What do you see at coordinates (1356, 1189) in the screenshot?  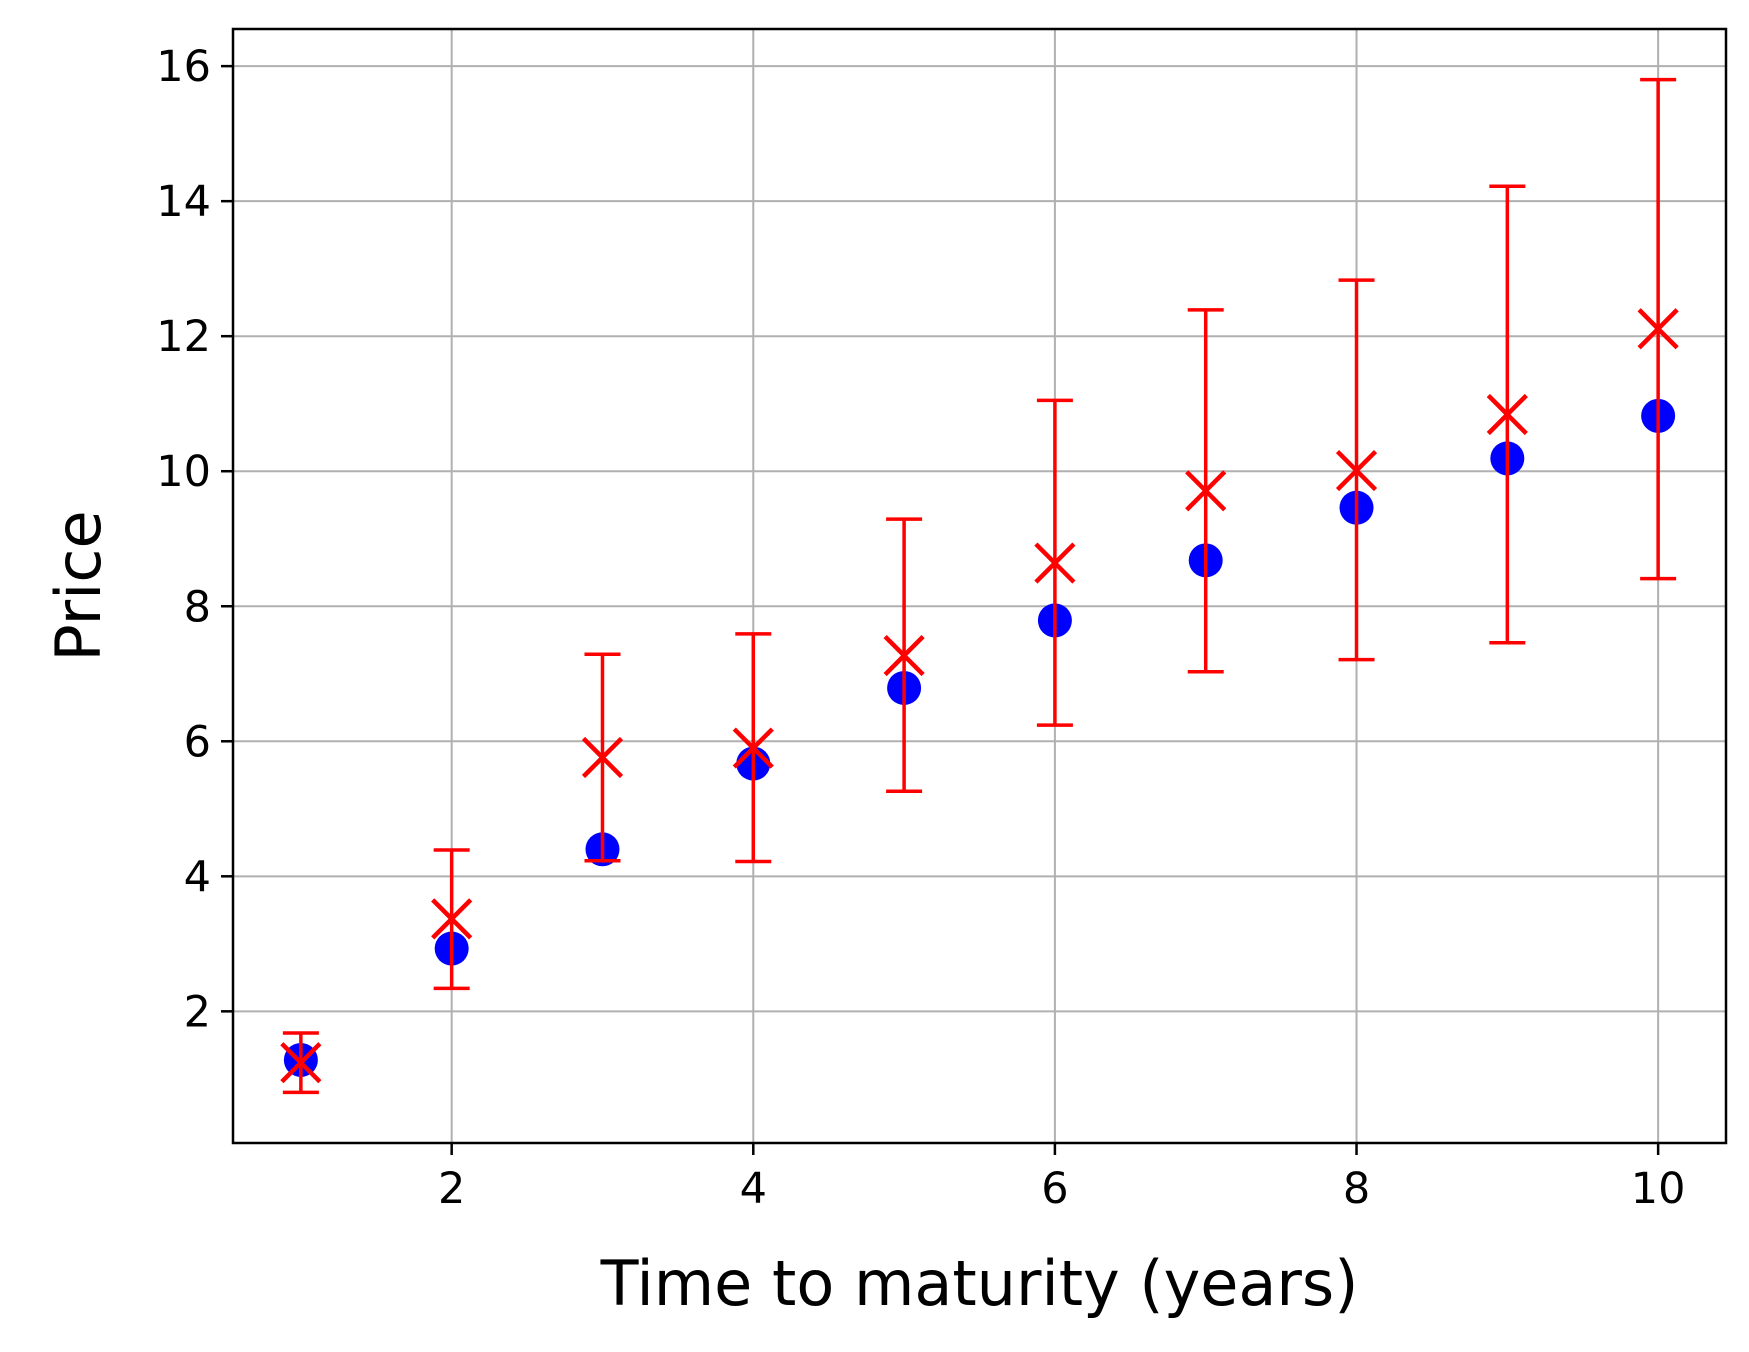 I see `x-tick-label: 8` at bounding box center [1356, 1189].